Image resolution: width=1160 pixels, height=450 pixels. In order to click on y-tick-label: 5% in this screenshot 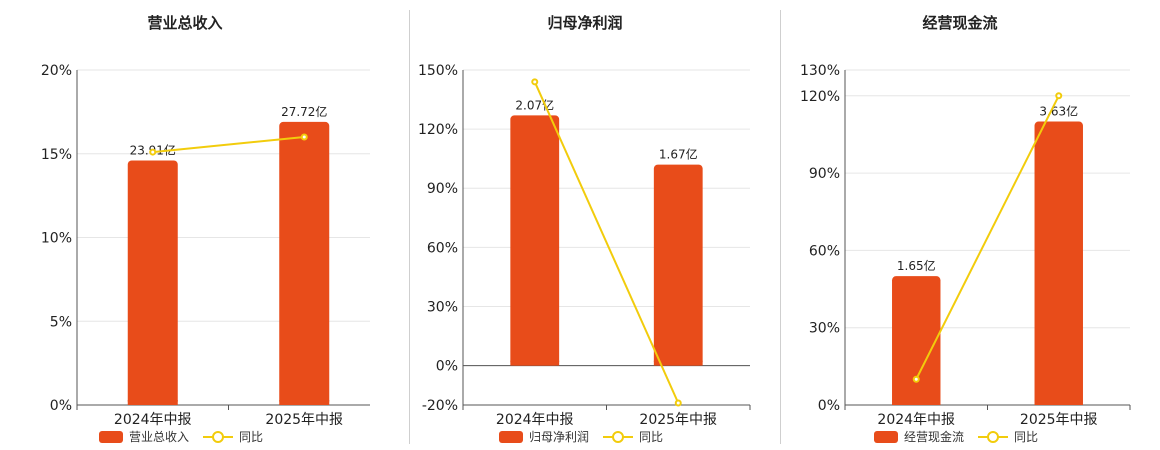, I will do `click(61, 322)`.